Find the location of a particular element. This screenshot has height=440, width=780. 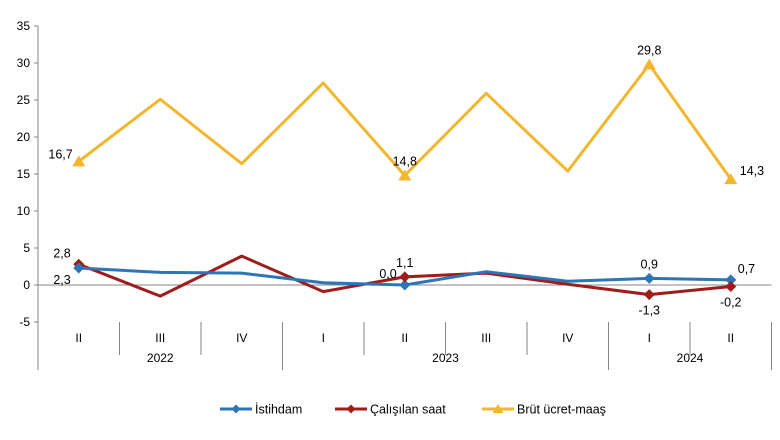

data-label: 0,9 is located at coordinates (649, 264).